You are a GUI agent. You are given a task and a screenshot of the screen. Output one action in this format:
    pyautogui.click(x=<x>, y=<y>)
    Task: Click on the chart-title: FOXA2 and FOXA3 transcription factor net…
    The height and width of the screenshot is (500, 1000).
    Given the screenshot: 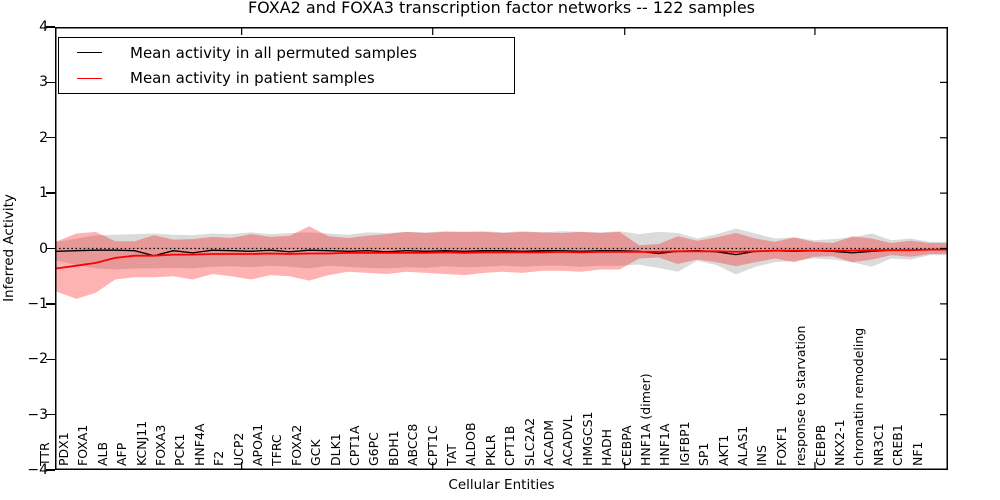 What is the action you would take?
    pyautogui.click(x=501, y=8)
    